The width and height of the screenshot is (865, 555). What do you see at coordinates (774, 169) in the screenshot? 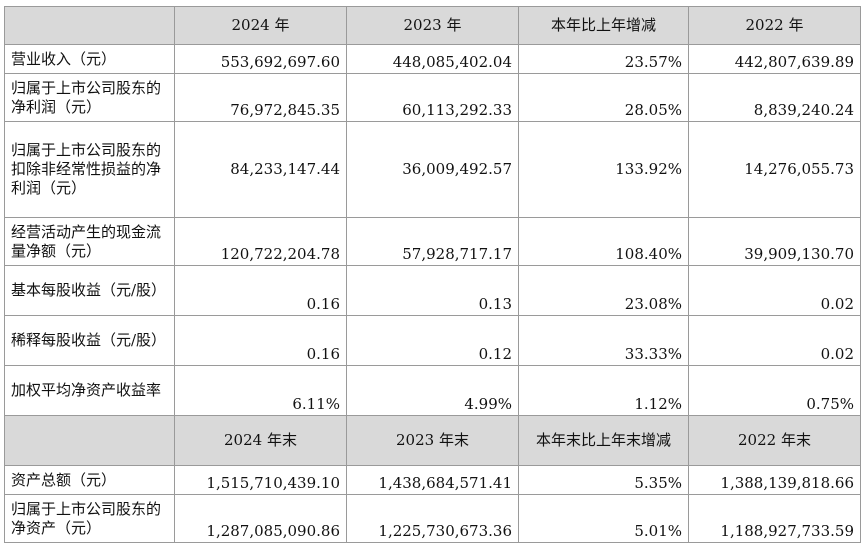
I see `cell-2022: 14,276,055.73` at bounding box center [774, 169].